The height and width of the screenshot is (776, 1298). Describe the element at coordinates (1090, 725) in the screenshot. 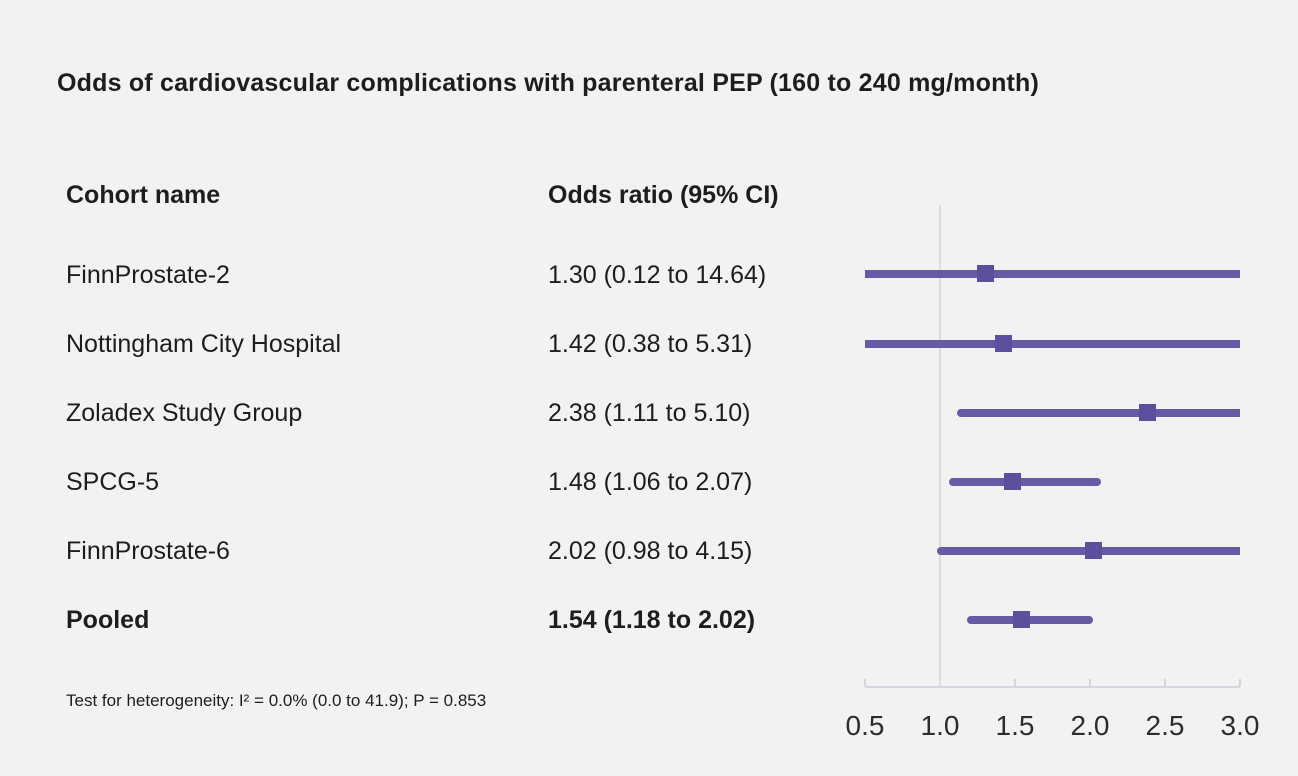

I see `x-axis-tick-label: 2.0` at that location.